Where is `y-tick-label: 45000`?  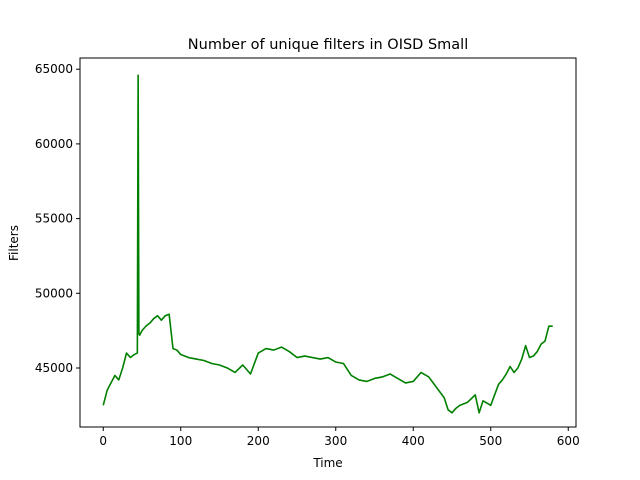
y-tick-label: 45000 is located at coordinates (54, 368).